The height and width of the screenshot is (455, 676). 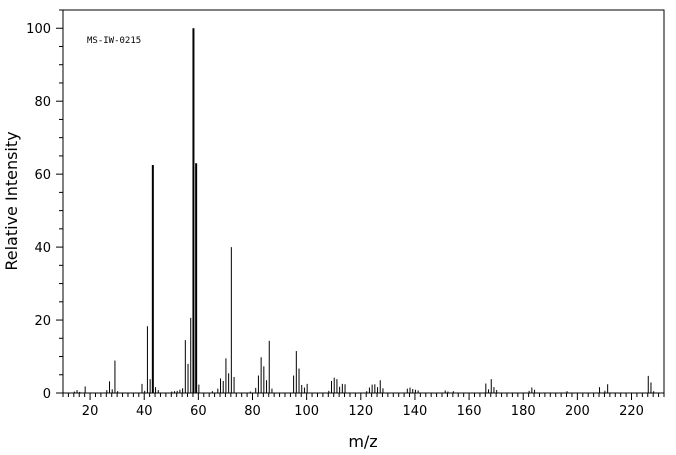 What do you see at coordinates (469, 411) in the screenshot?
I see `x-tick-label: 160` at bounding box center [469, 411].